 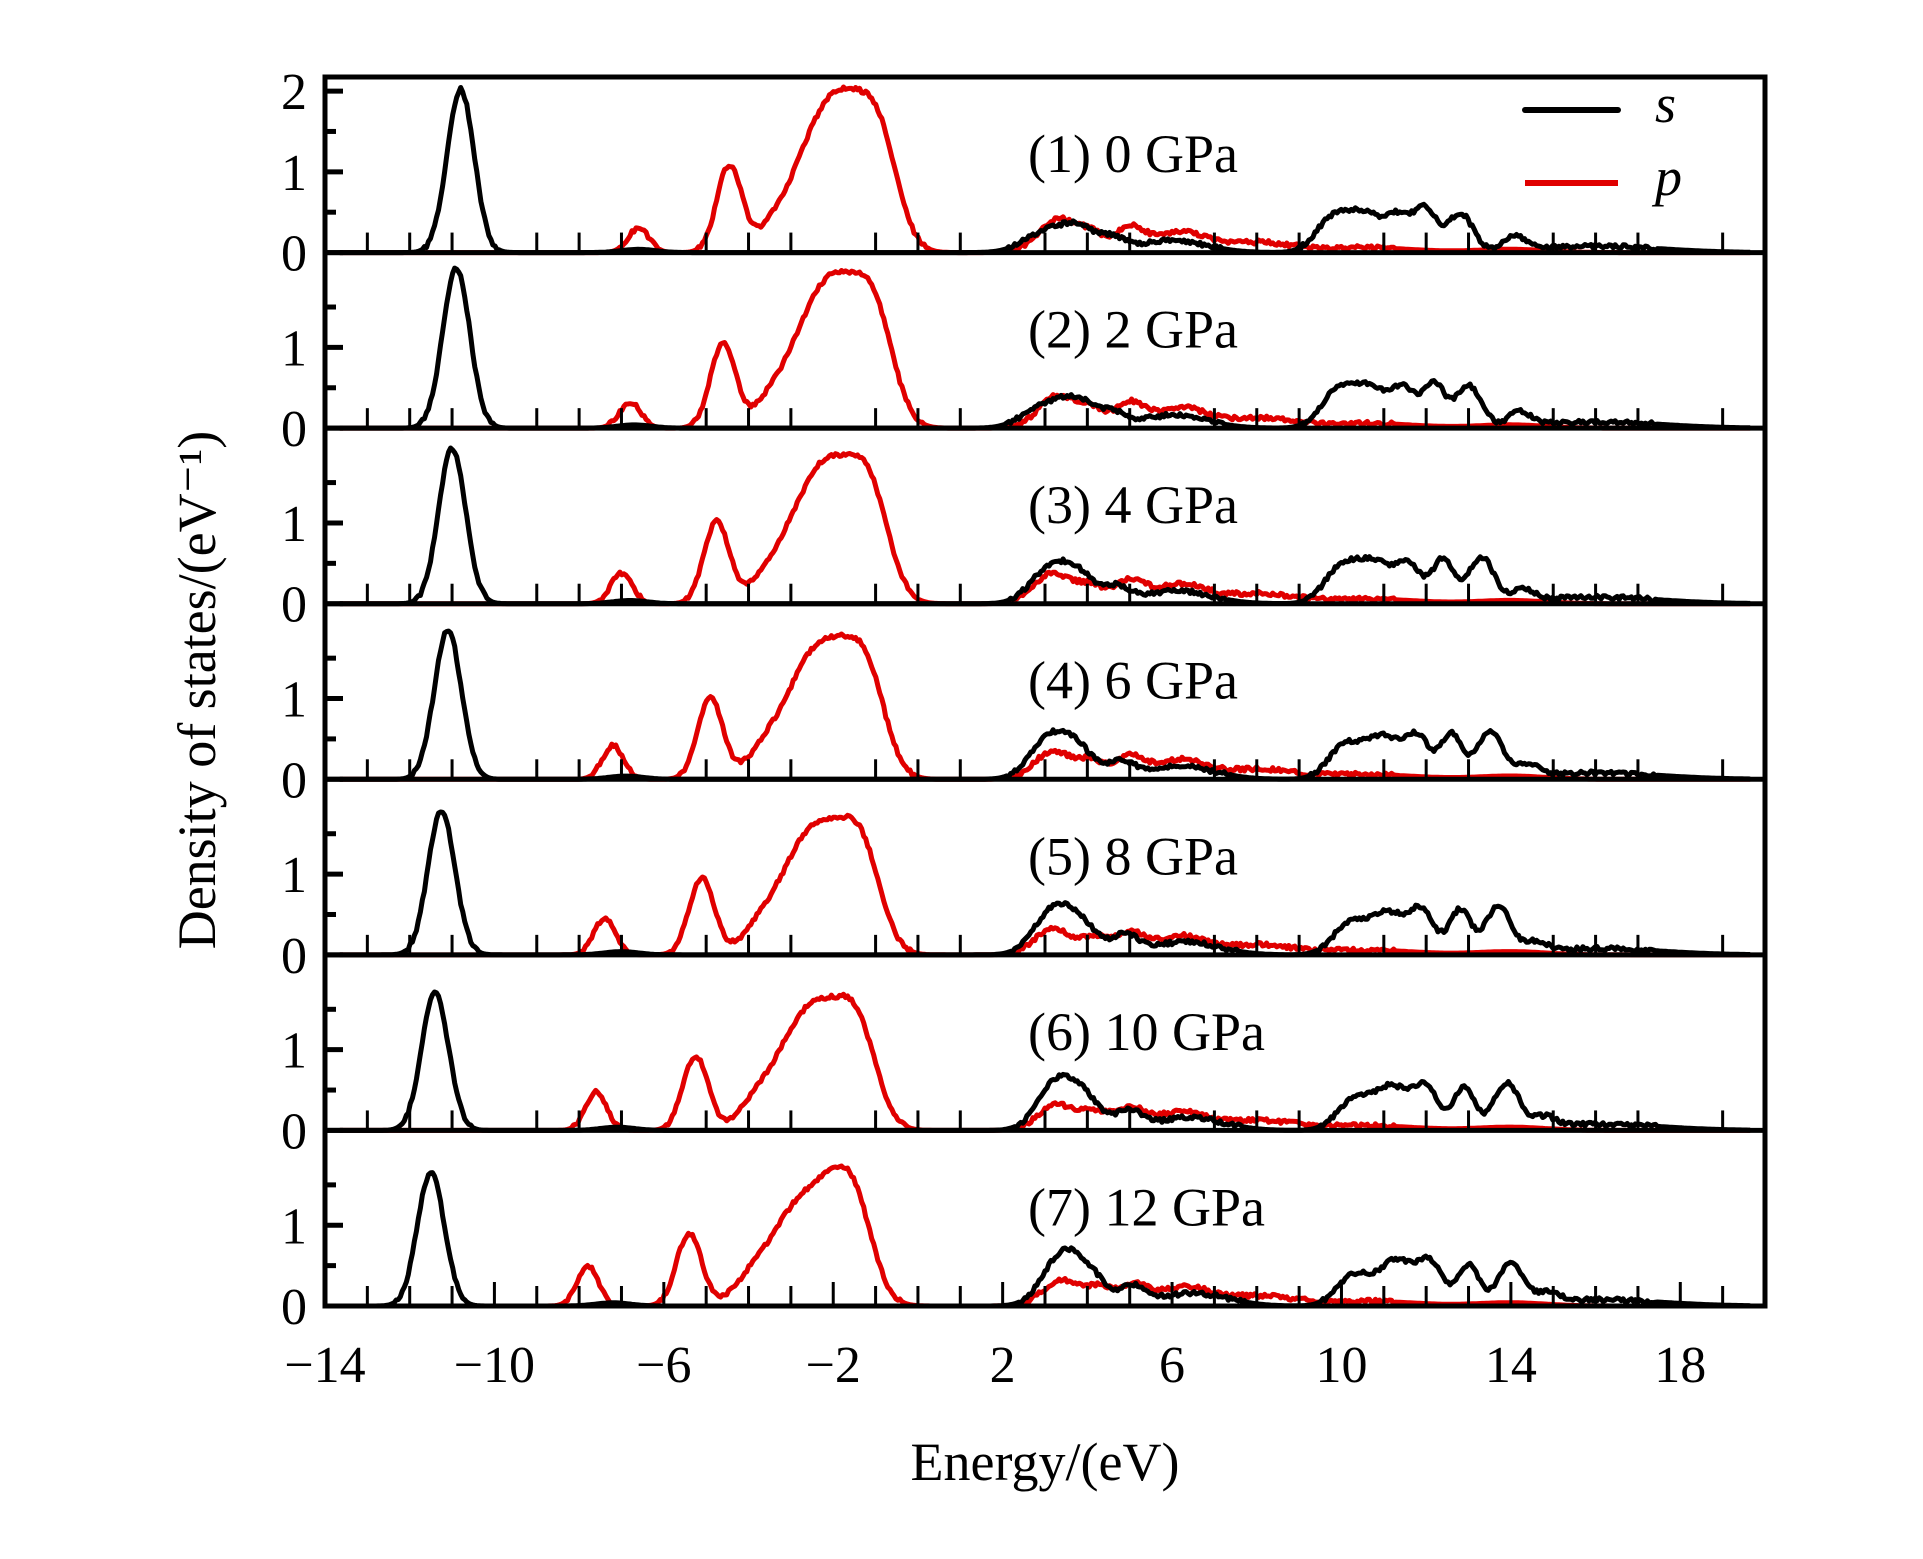 What do you see at coordinates (1341, 1365) in the screenshot?
I see `x-tick-label: 10` at bounding box center [1341, 1365].